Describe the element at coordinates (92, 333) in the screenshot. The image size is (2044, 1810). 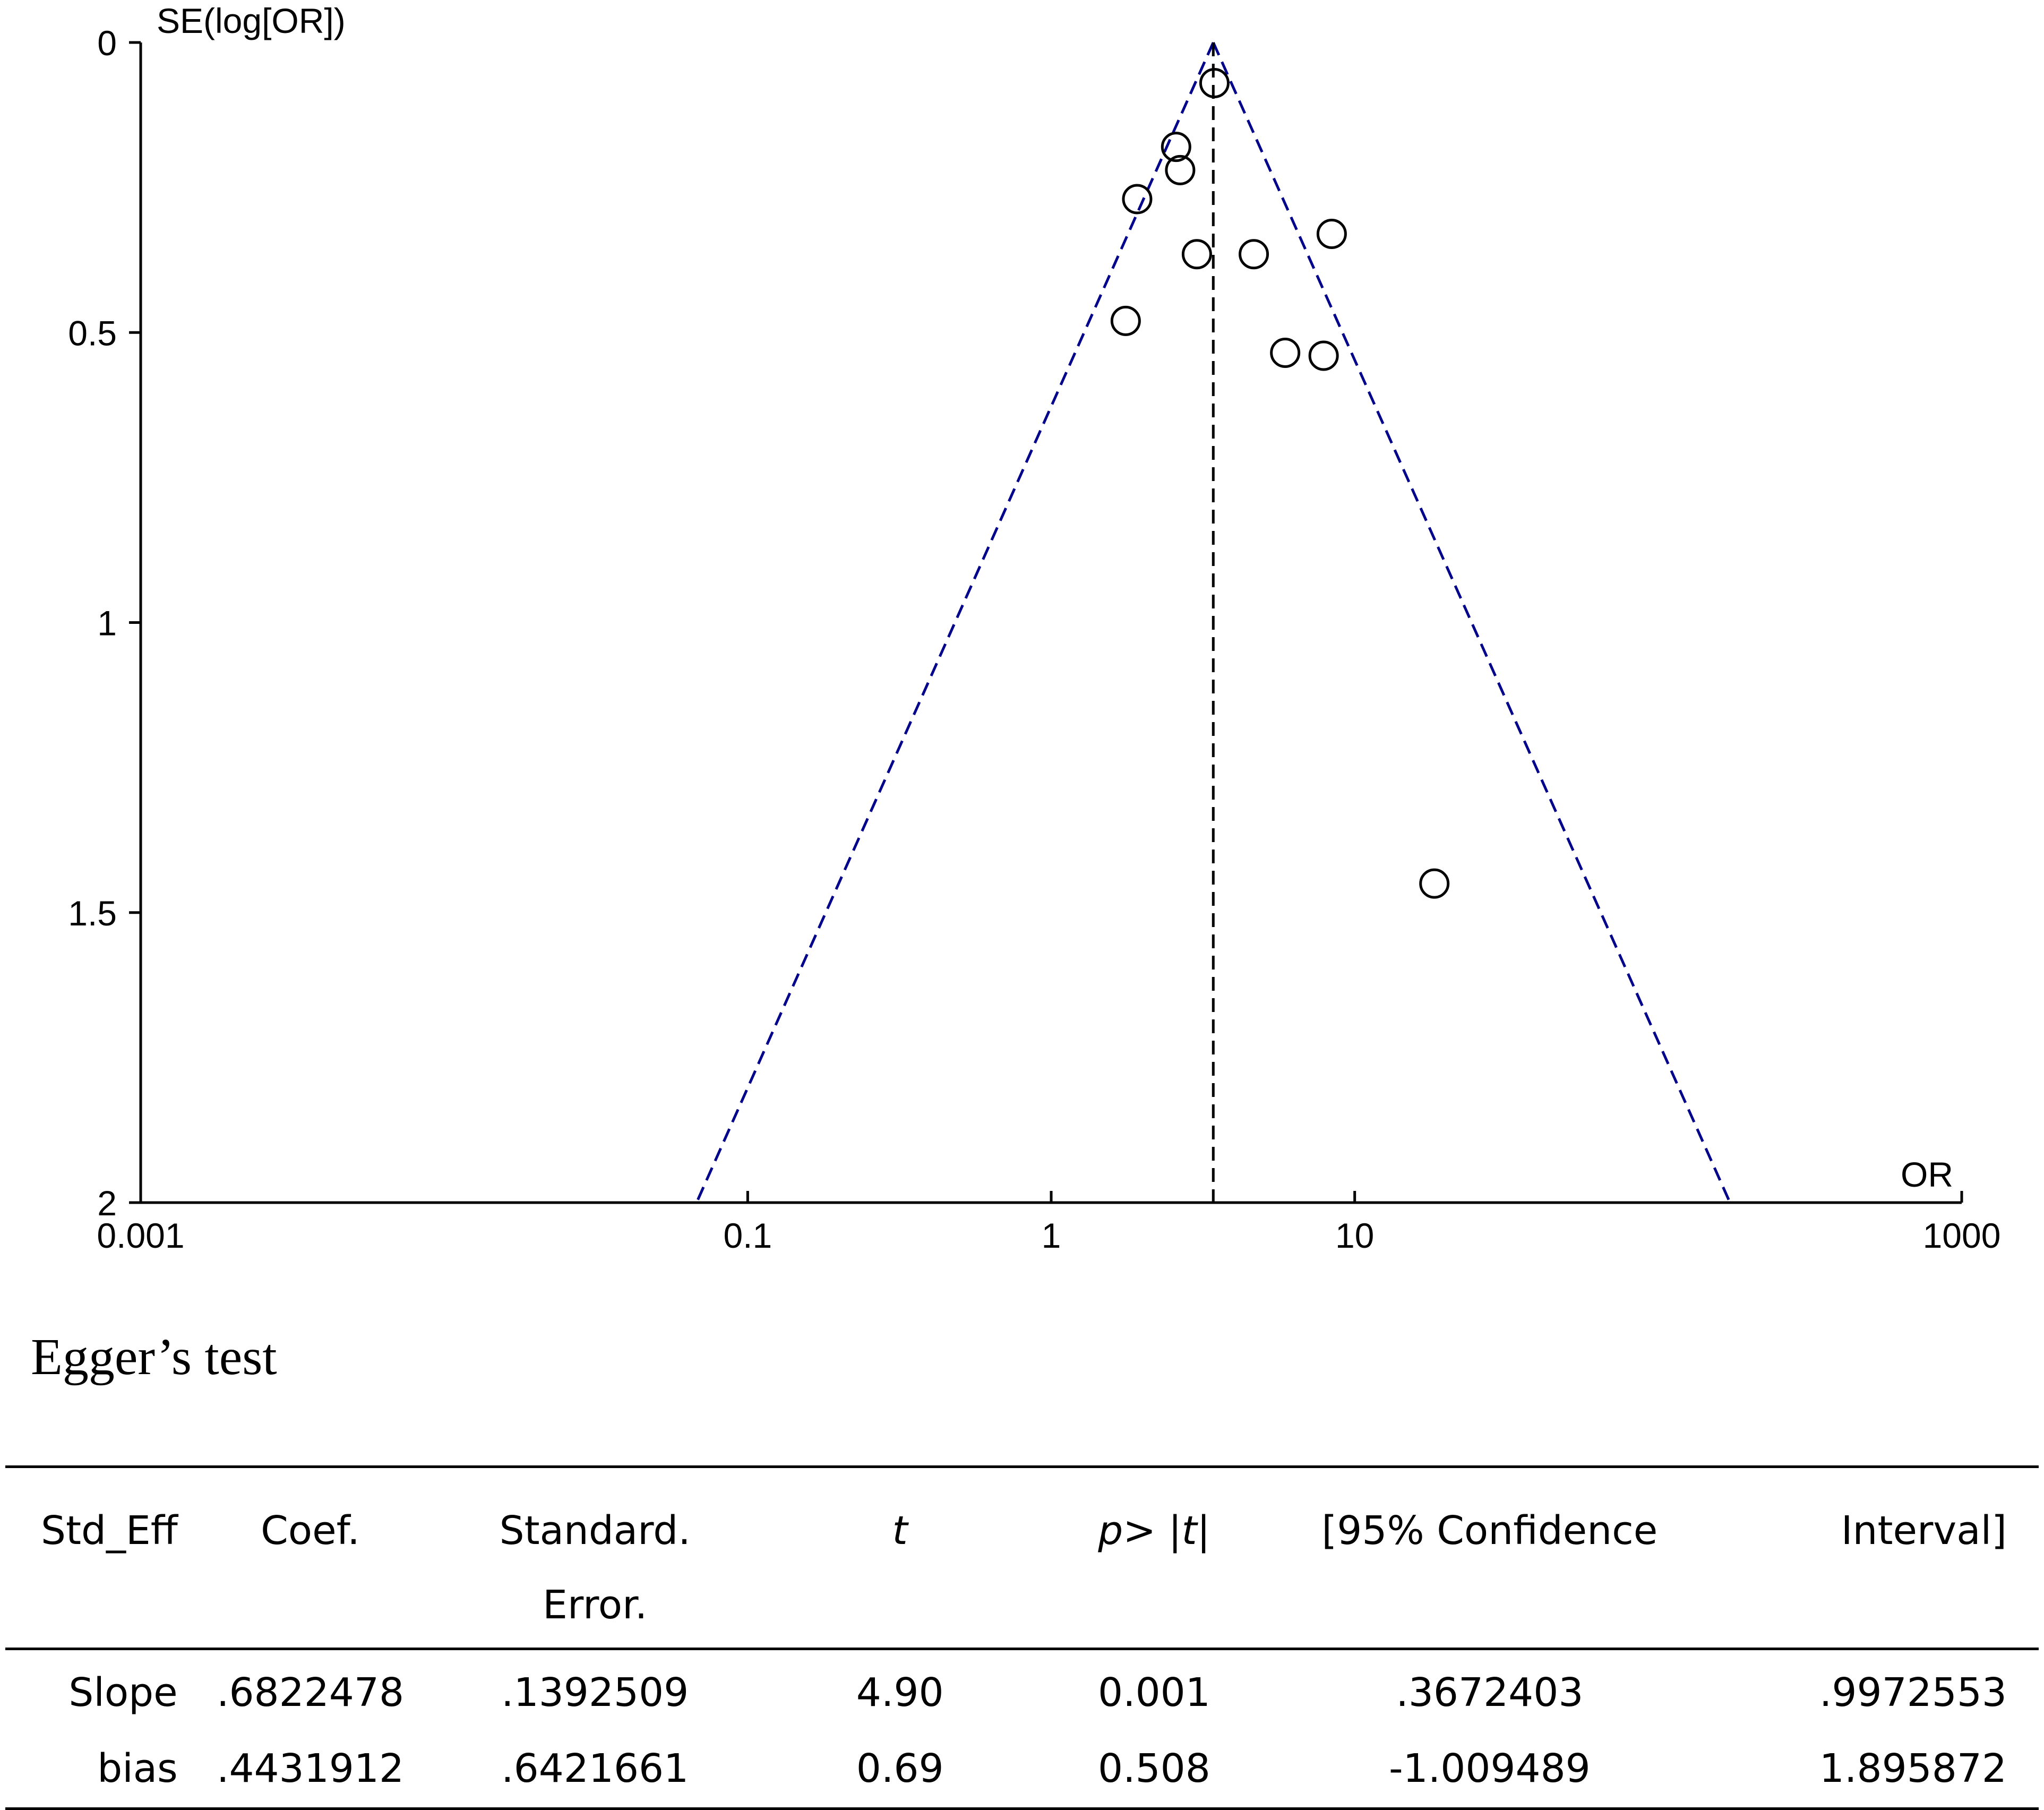
I see `y-tick-label: 0.5` at that location.